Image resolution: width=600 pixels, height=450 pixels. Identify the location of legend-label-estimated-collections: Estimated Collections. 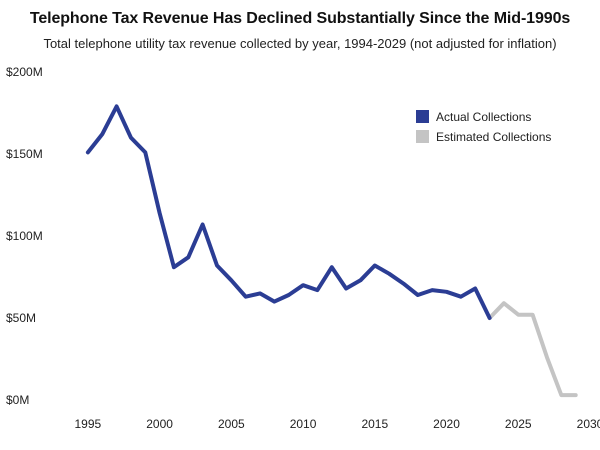
(493, 137).